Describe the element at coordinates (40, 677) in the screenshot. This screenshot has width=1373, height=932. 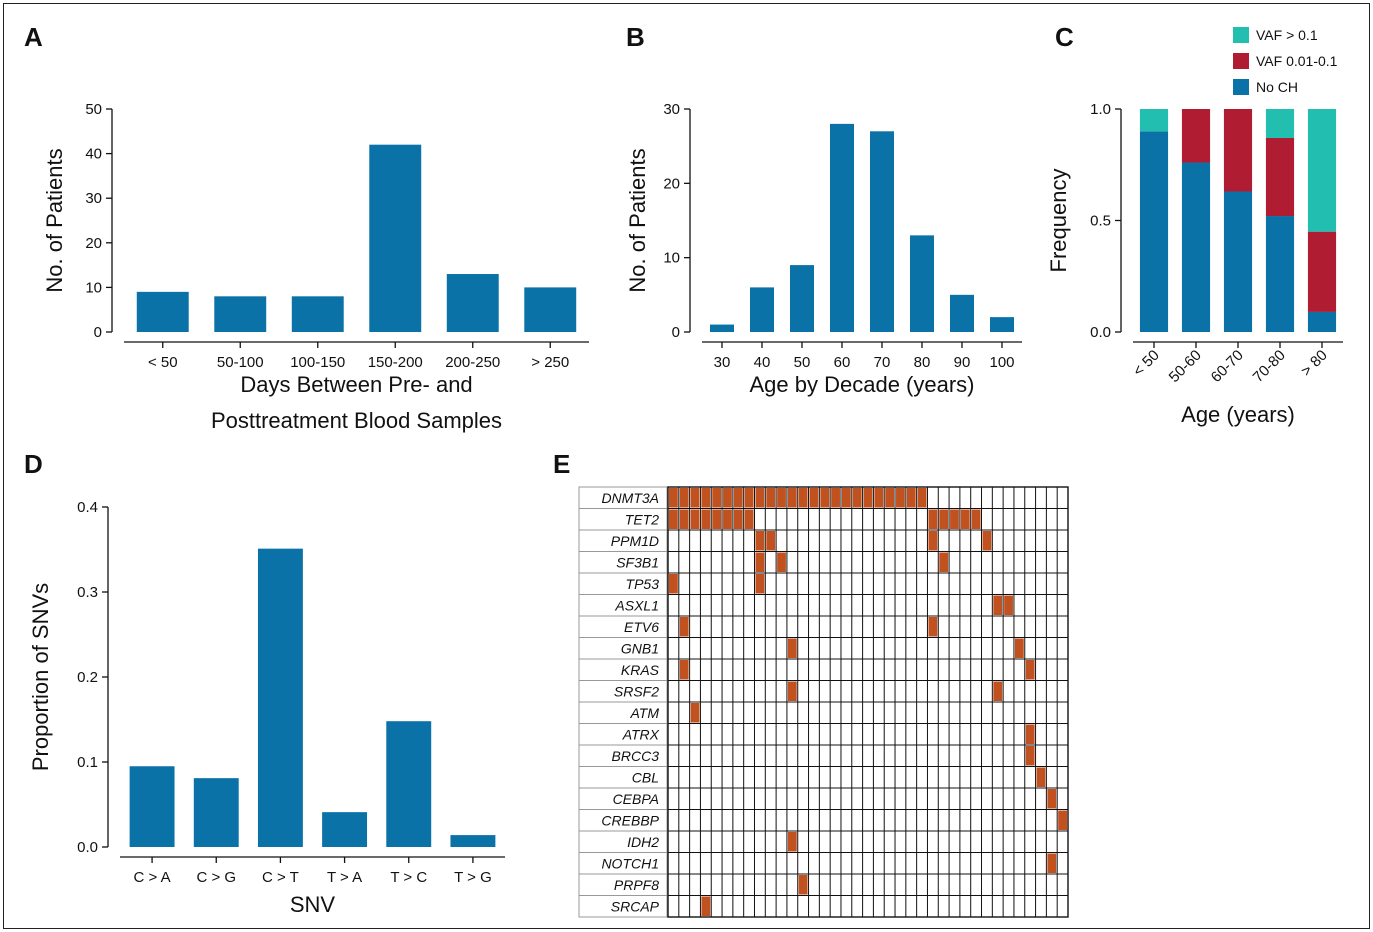
I see `y-axis-title: Proportion of SNVs` at that location.